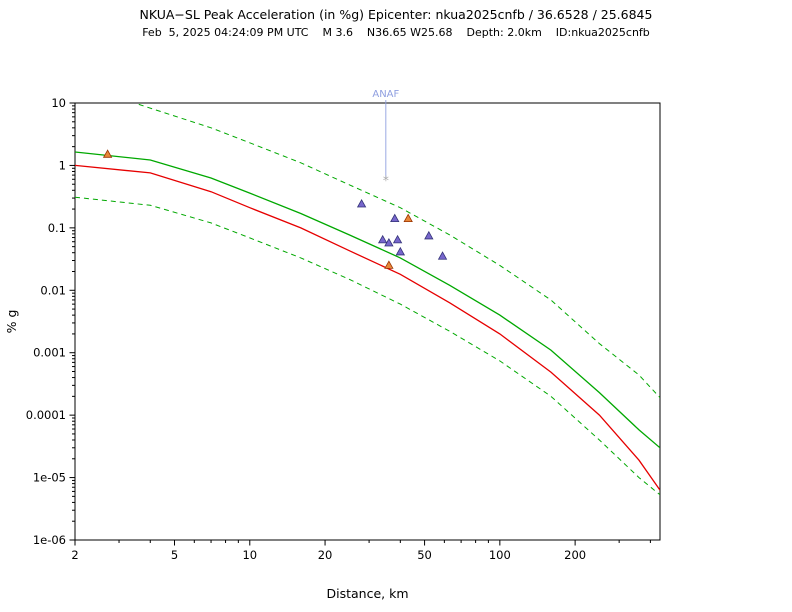 The width and height of the screenshot is (792, 612). What do you see at coordinates (11, 322) in the screenshot?
I see `y-axis-label: % g` at bounding box center [11, 322].